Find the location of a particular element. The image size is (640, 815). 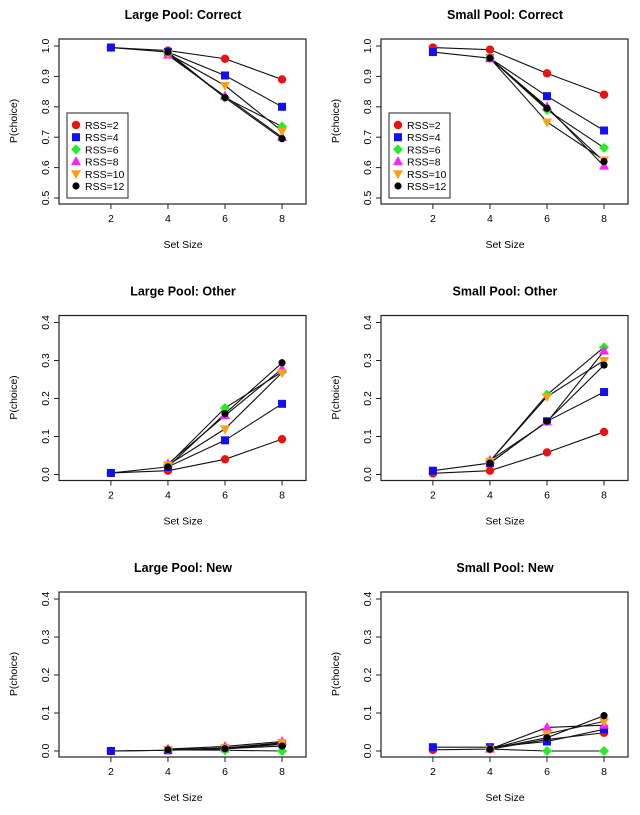

legend-label: RSS=2 is located at coordinates (424, 126).